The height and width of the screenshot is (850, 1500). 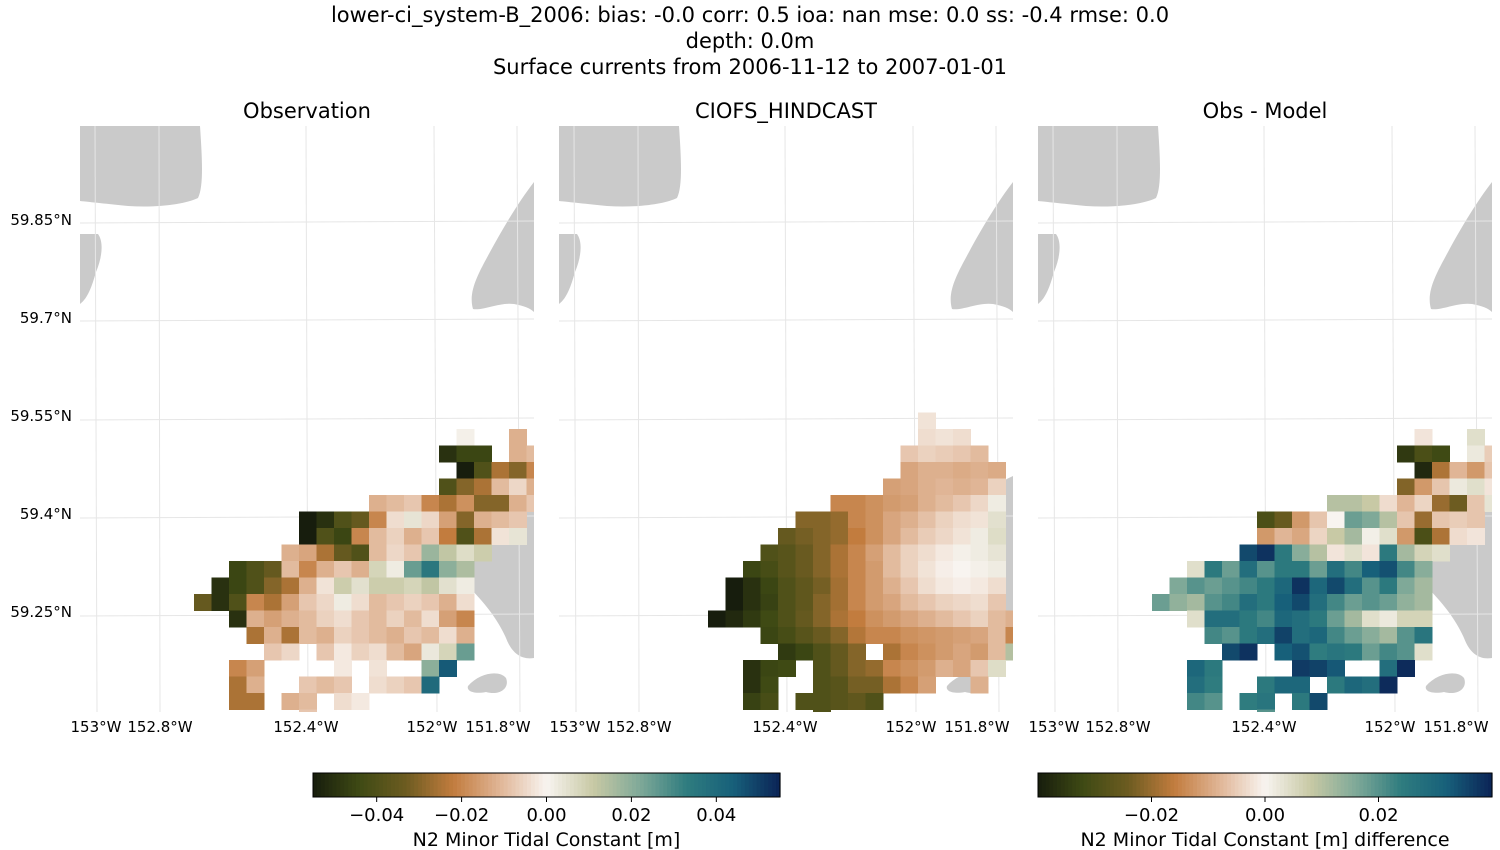 I want to click on x-tick-label: 153°W, so click(x=96, y=727).